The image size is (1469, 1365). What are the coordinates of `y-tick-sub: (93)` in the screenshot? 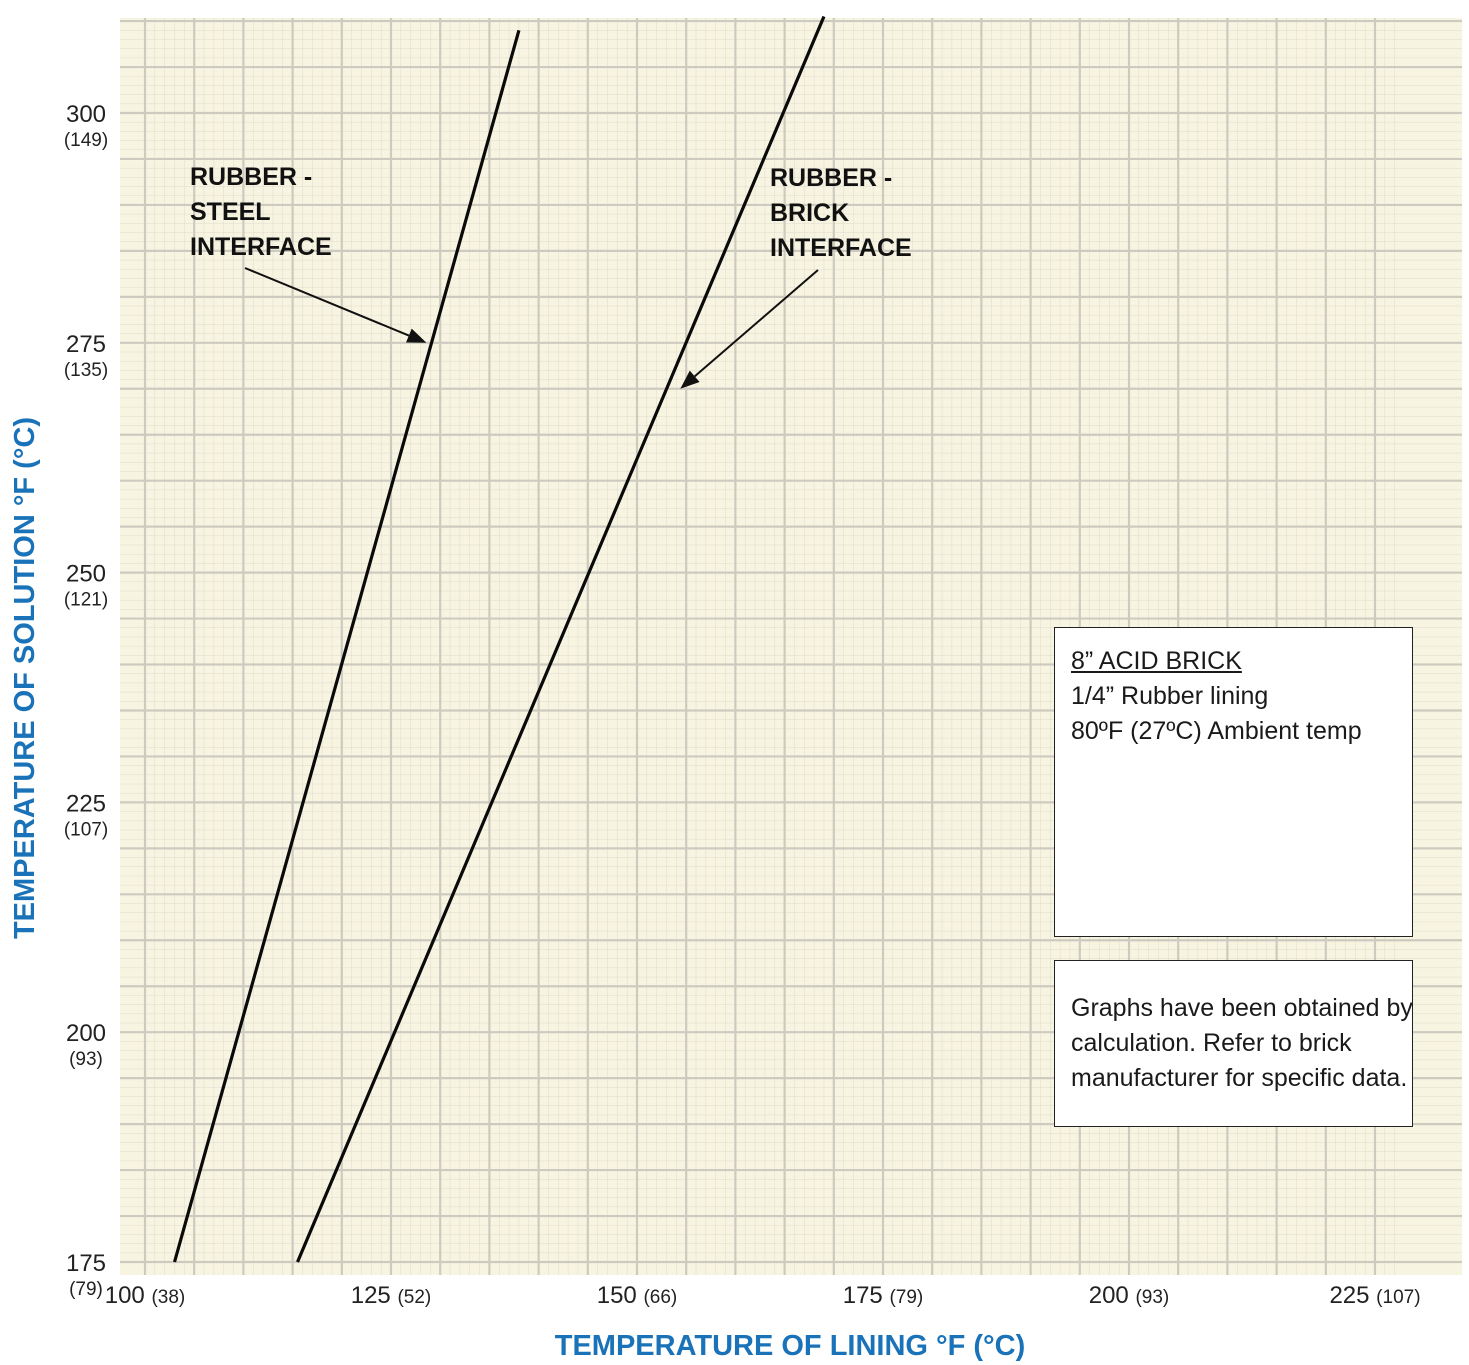 It's located at (86, 1059).